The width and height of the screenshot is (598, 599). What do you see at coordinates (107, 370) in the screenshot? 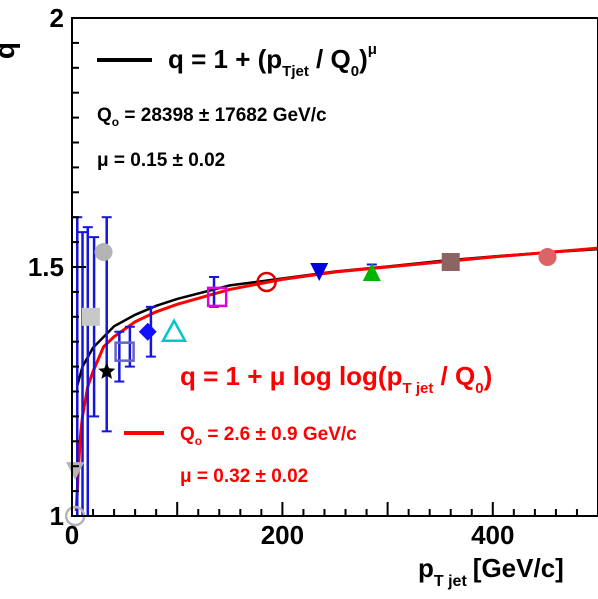
I see `data-point-star` at bounding box center [107, 370].